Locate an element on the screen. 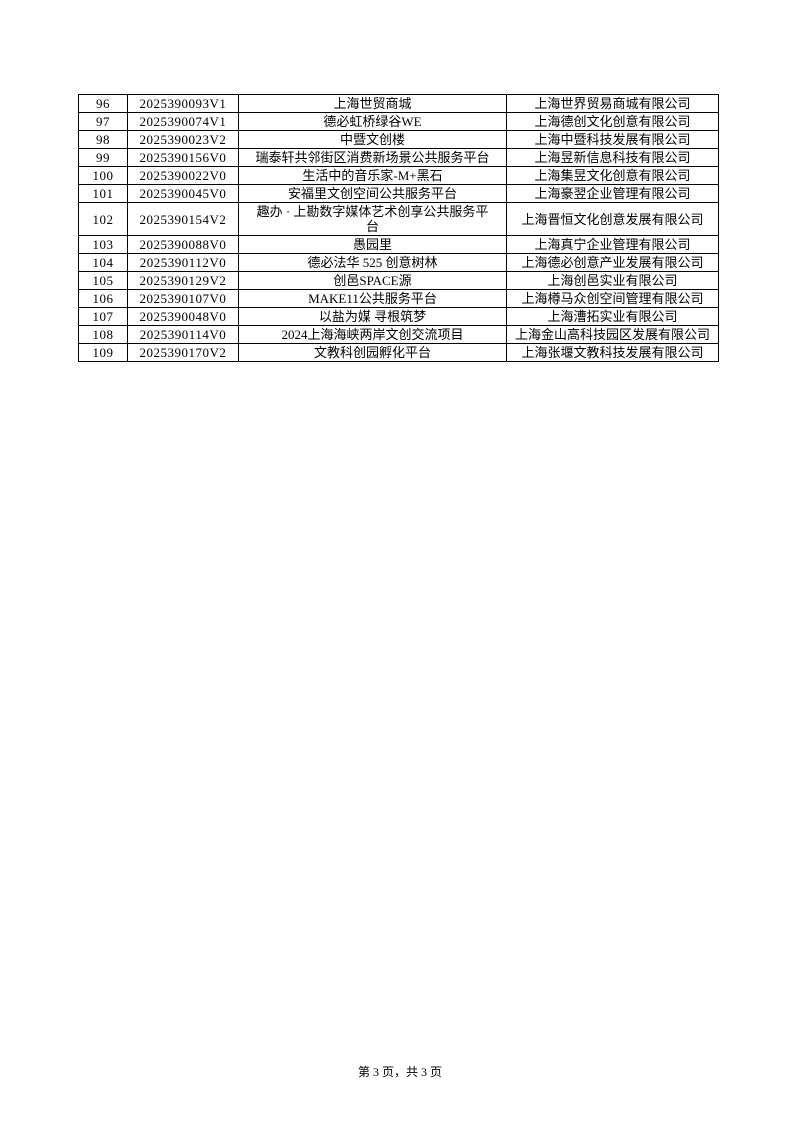  table-row: 98 2025390023V2 中暨文创楼 上海中暨科技发展有限公司 is located at coordinates (398, 139).